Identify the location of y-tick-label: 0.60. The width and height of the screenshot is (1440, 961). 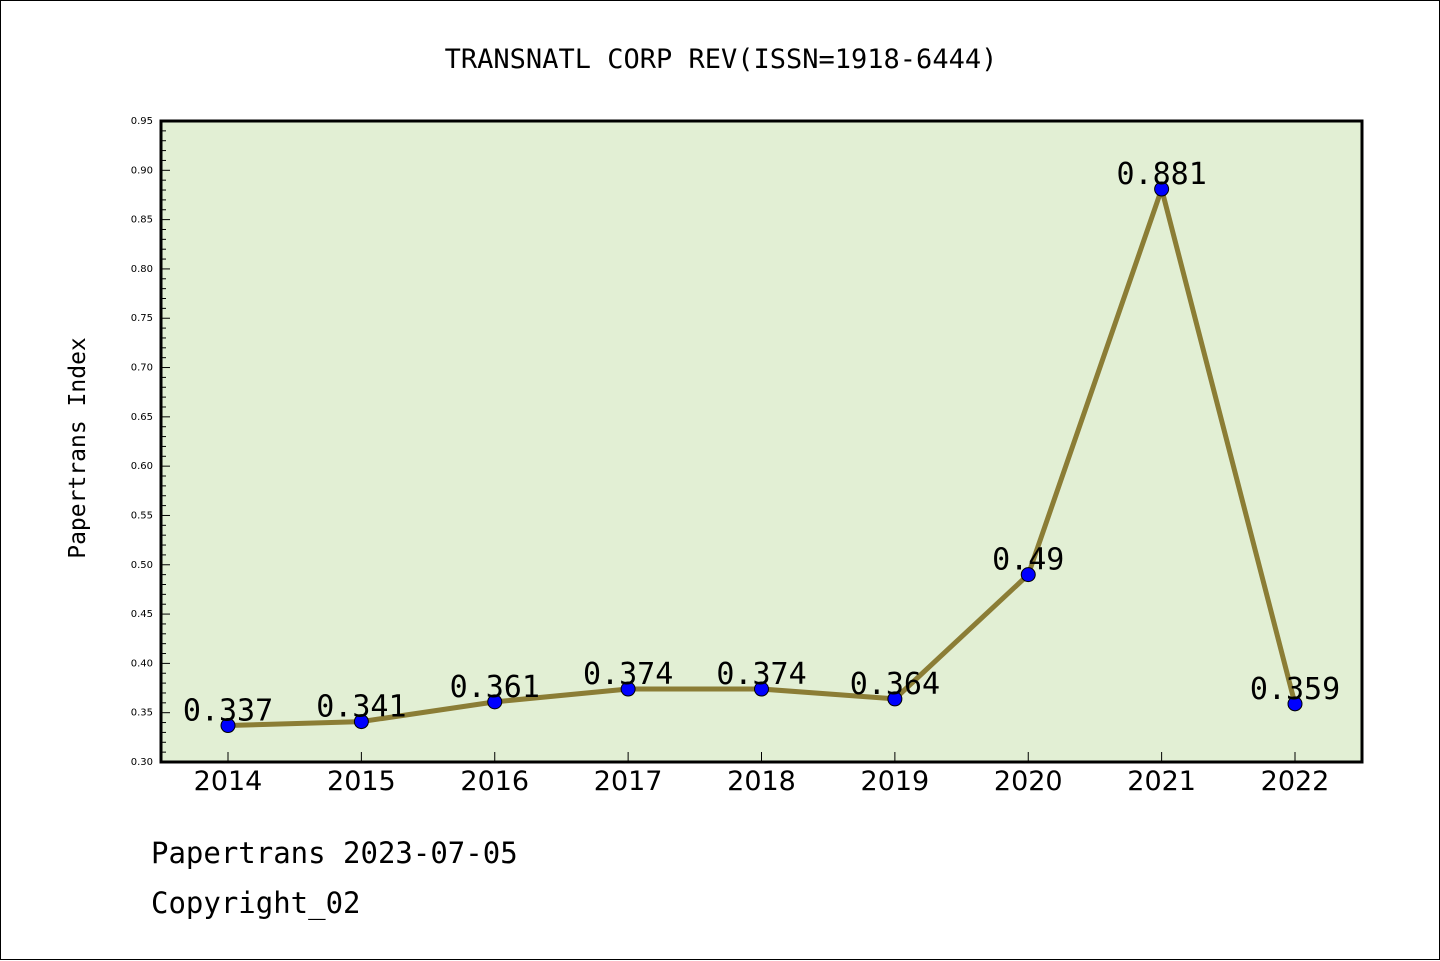
(142, 466).